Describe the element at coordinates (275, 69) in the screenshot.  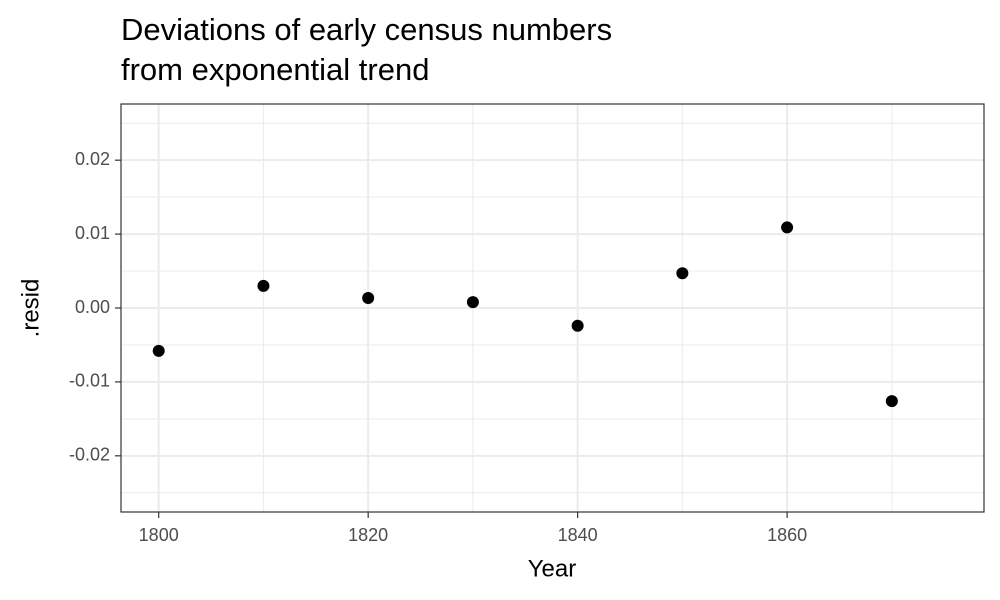
I see `chart-title: from exponential trend` at that location.